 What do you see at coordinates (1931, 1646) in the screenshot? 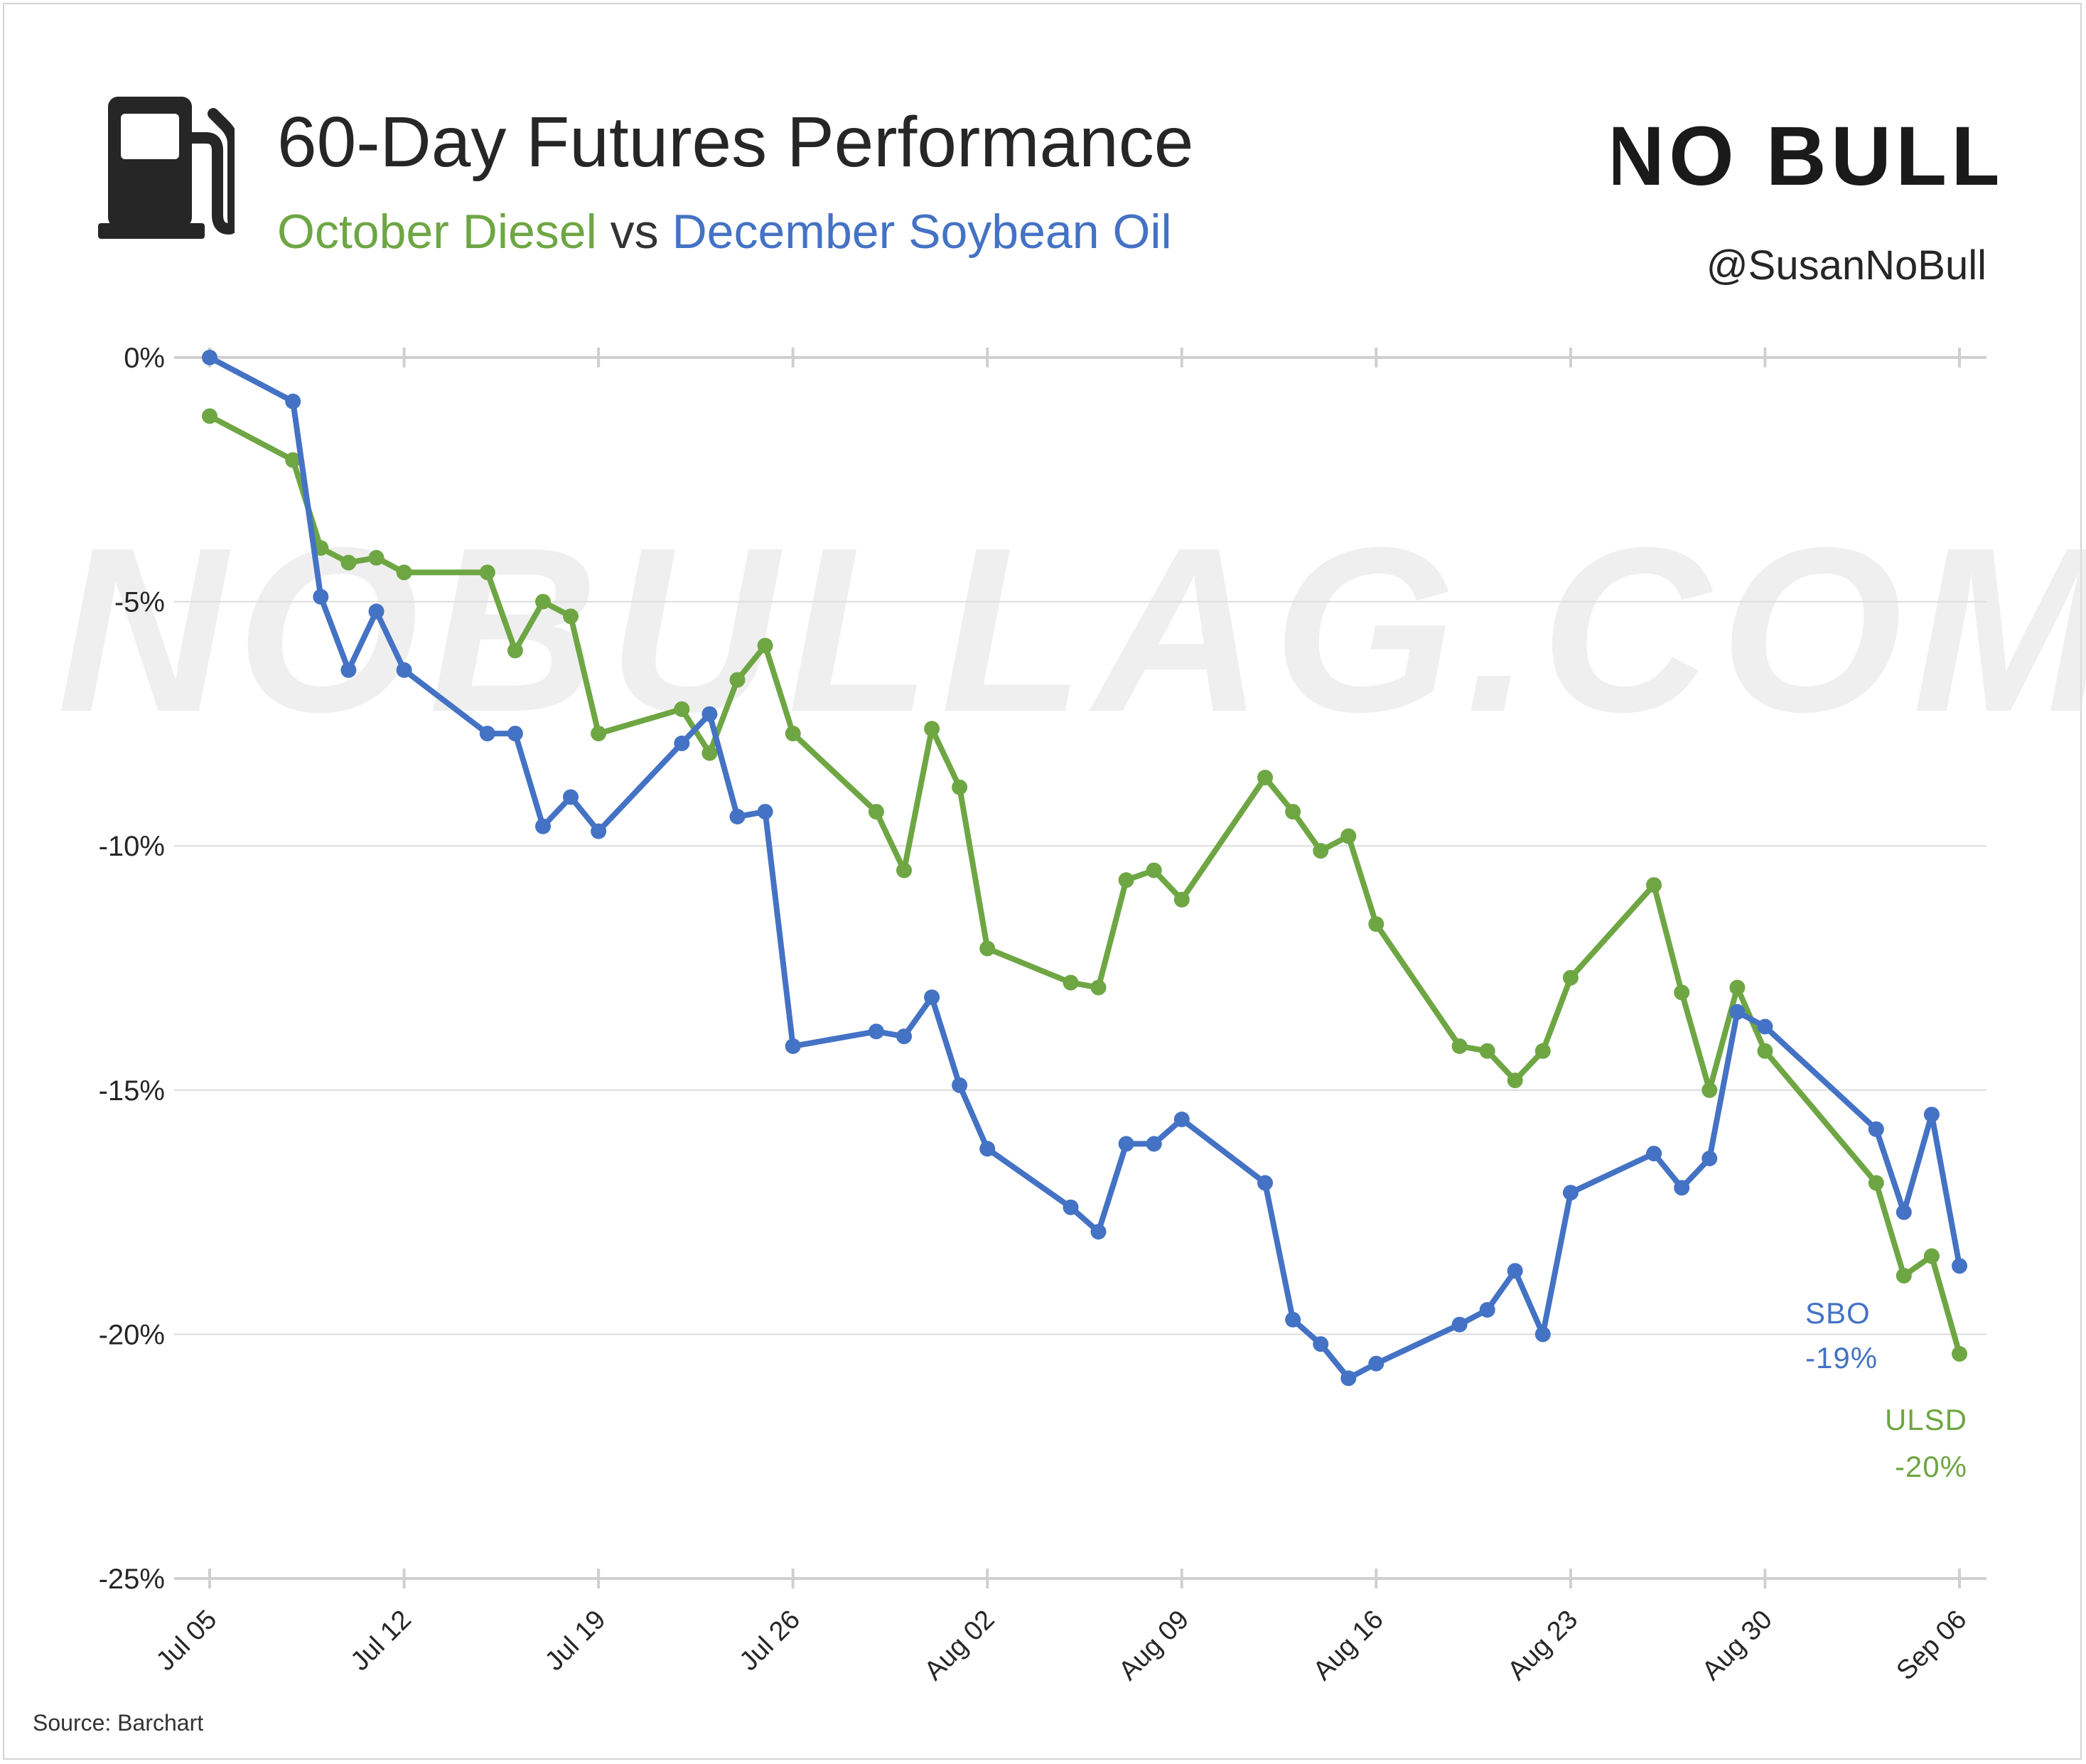
I see `x-tick-label: Sep 06` at bounding box center [1931, 1646].